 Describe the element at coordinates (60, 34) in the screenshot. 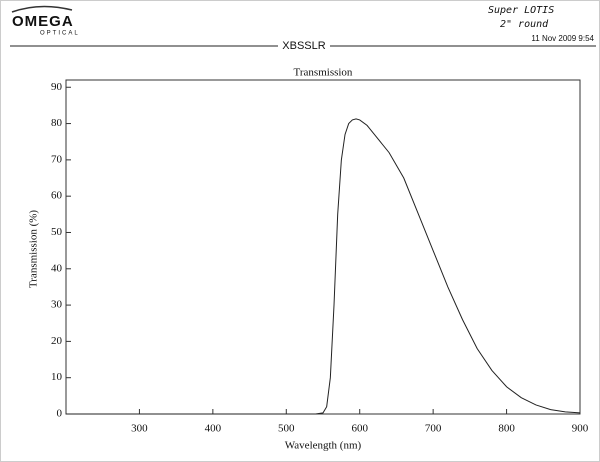

I see `logo-sub: OPTICAL` at that location.